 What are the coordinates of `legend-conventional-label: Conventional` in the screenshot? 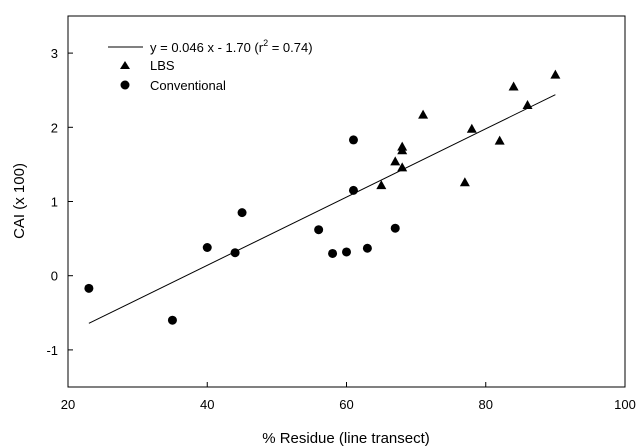 It's located at (188, 85).